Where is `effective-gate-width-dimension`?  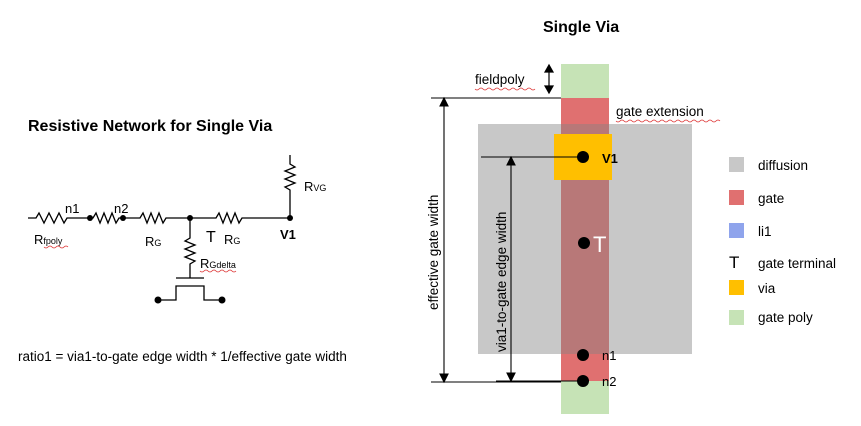 effective-gate-width-dimension is located at coordinates (496, 240).